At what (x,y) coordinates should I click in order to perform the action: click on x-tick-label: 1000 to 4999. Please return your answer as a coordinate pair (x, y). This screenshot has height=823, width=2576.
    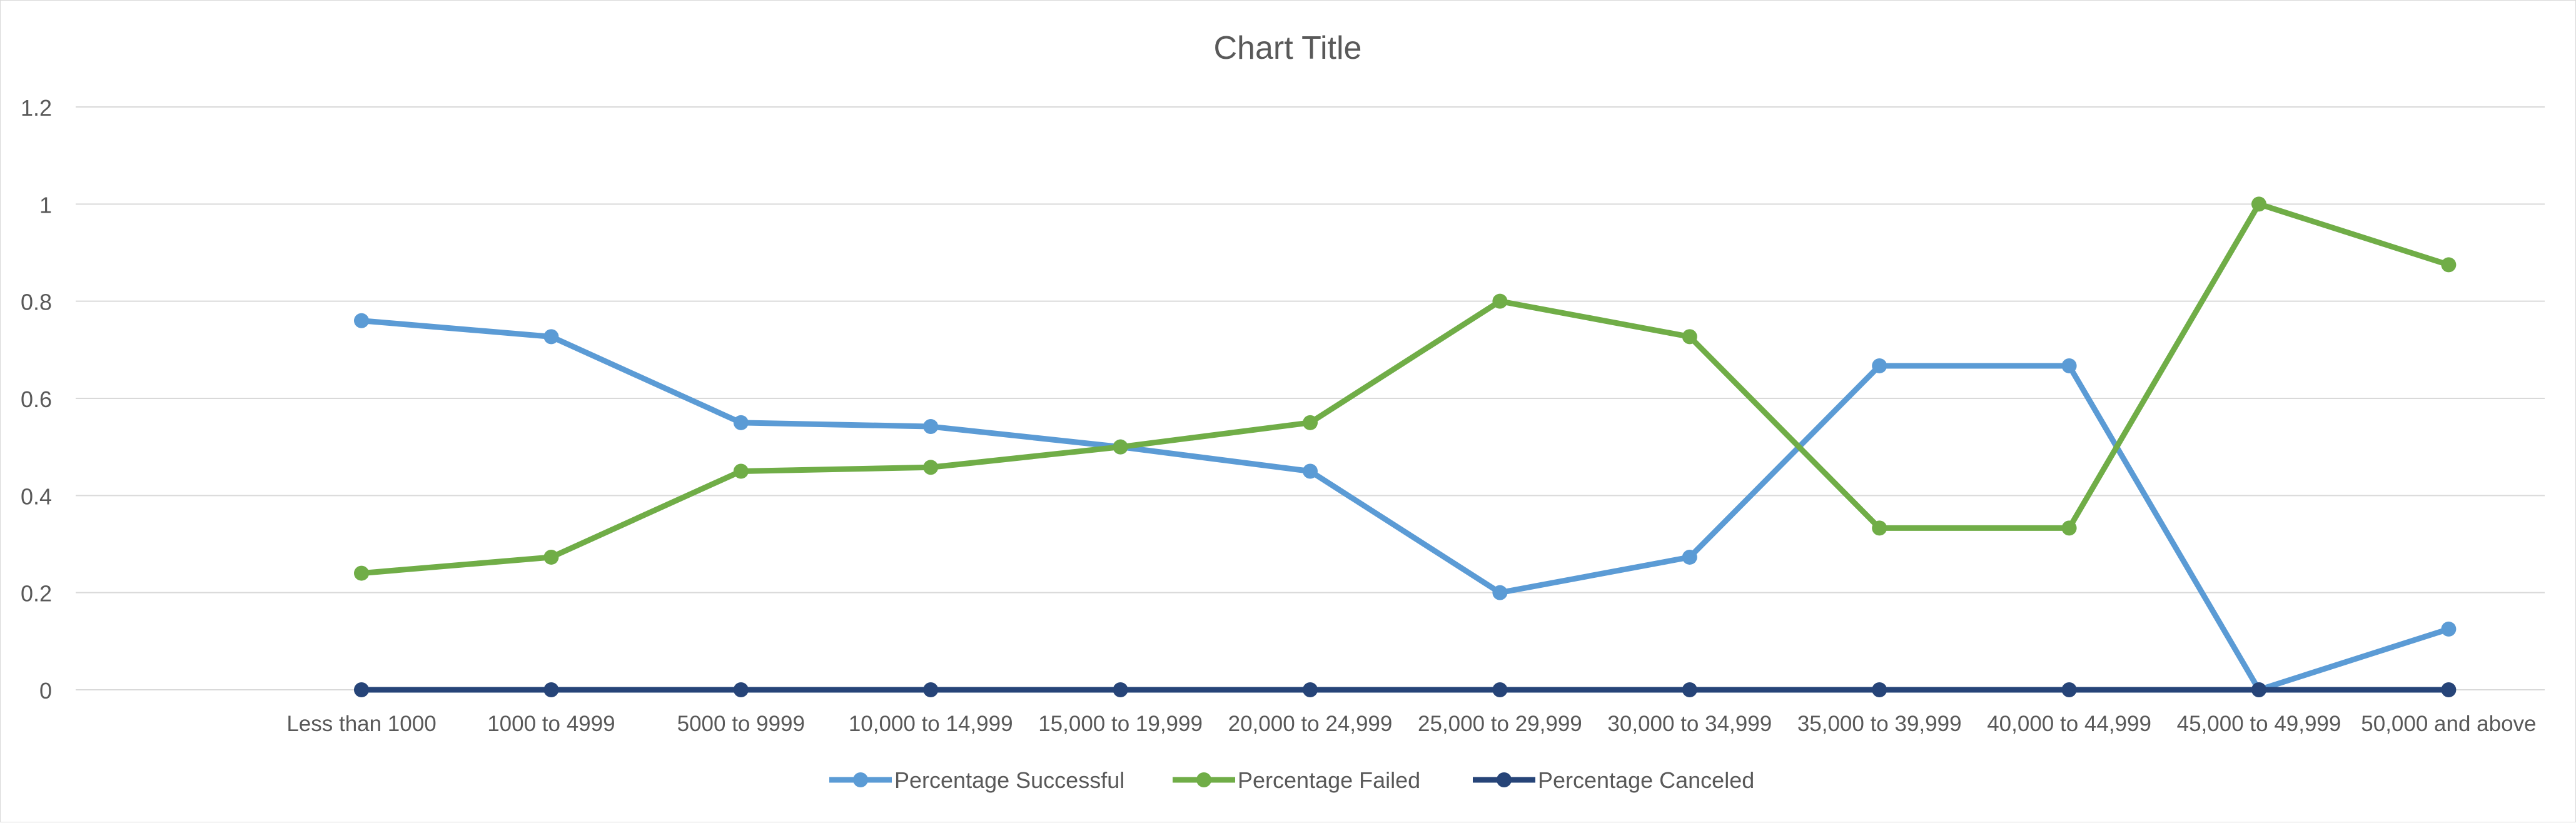
    Looking at the image, I should click on (551, 724).